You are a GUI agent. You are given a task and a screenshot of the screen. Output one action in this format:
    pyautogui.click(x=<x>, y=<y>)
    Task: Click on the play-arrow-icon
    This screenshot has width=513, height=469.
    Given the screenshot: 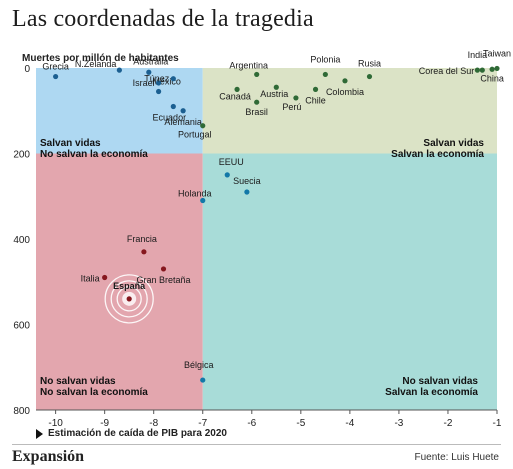 What is the action you would take?
    pyautogui.click(x=39, y=434)
    